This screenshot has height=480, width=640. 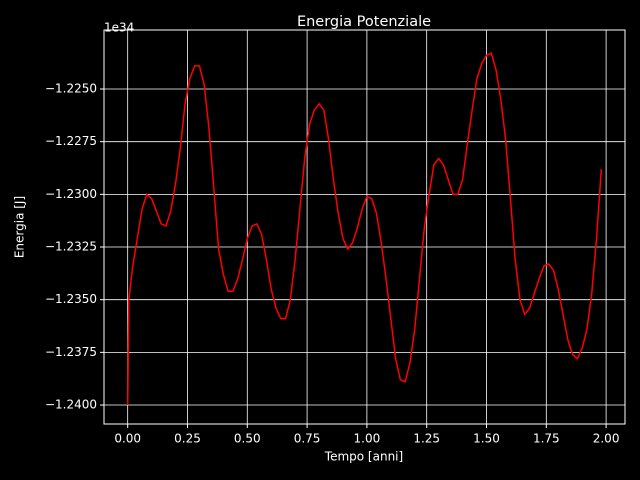 I want to click on y-tick-label: −1.2250, so click(x=71, y=88).